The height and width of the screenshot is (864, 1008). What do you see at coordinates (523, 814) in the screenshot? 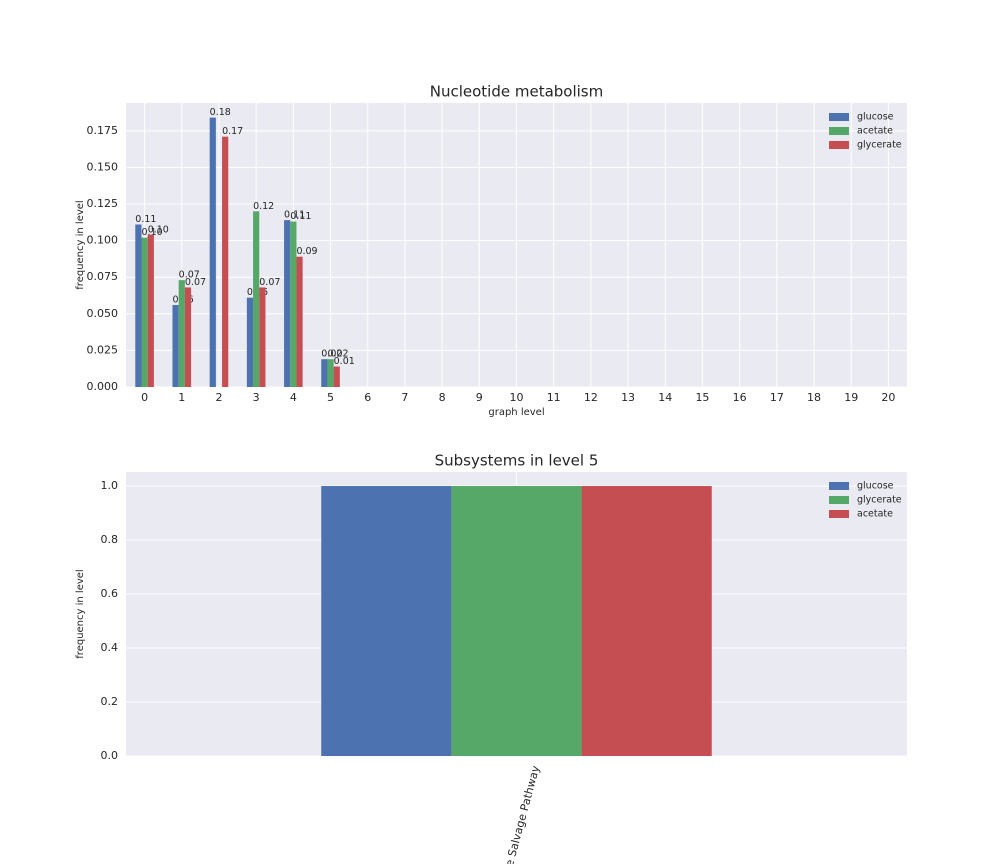
I see `x-tick-label: e Salvage Pathway` at bounding box center [523, 814].